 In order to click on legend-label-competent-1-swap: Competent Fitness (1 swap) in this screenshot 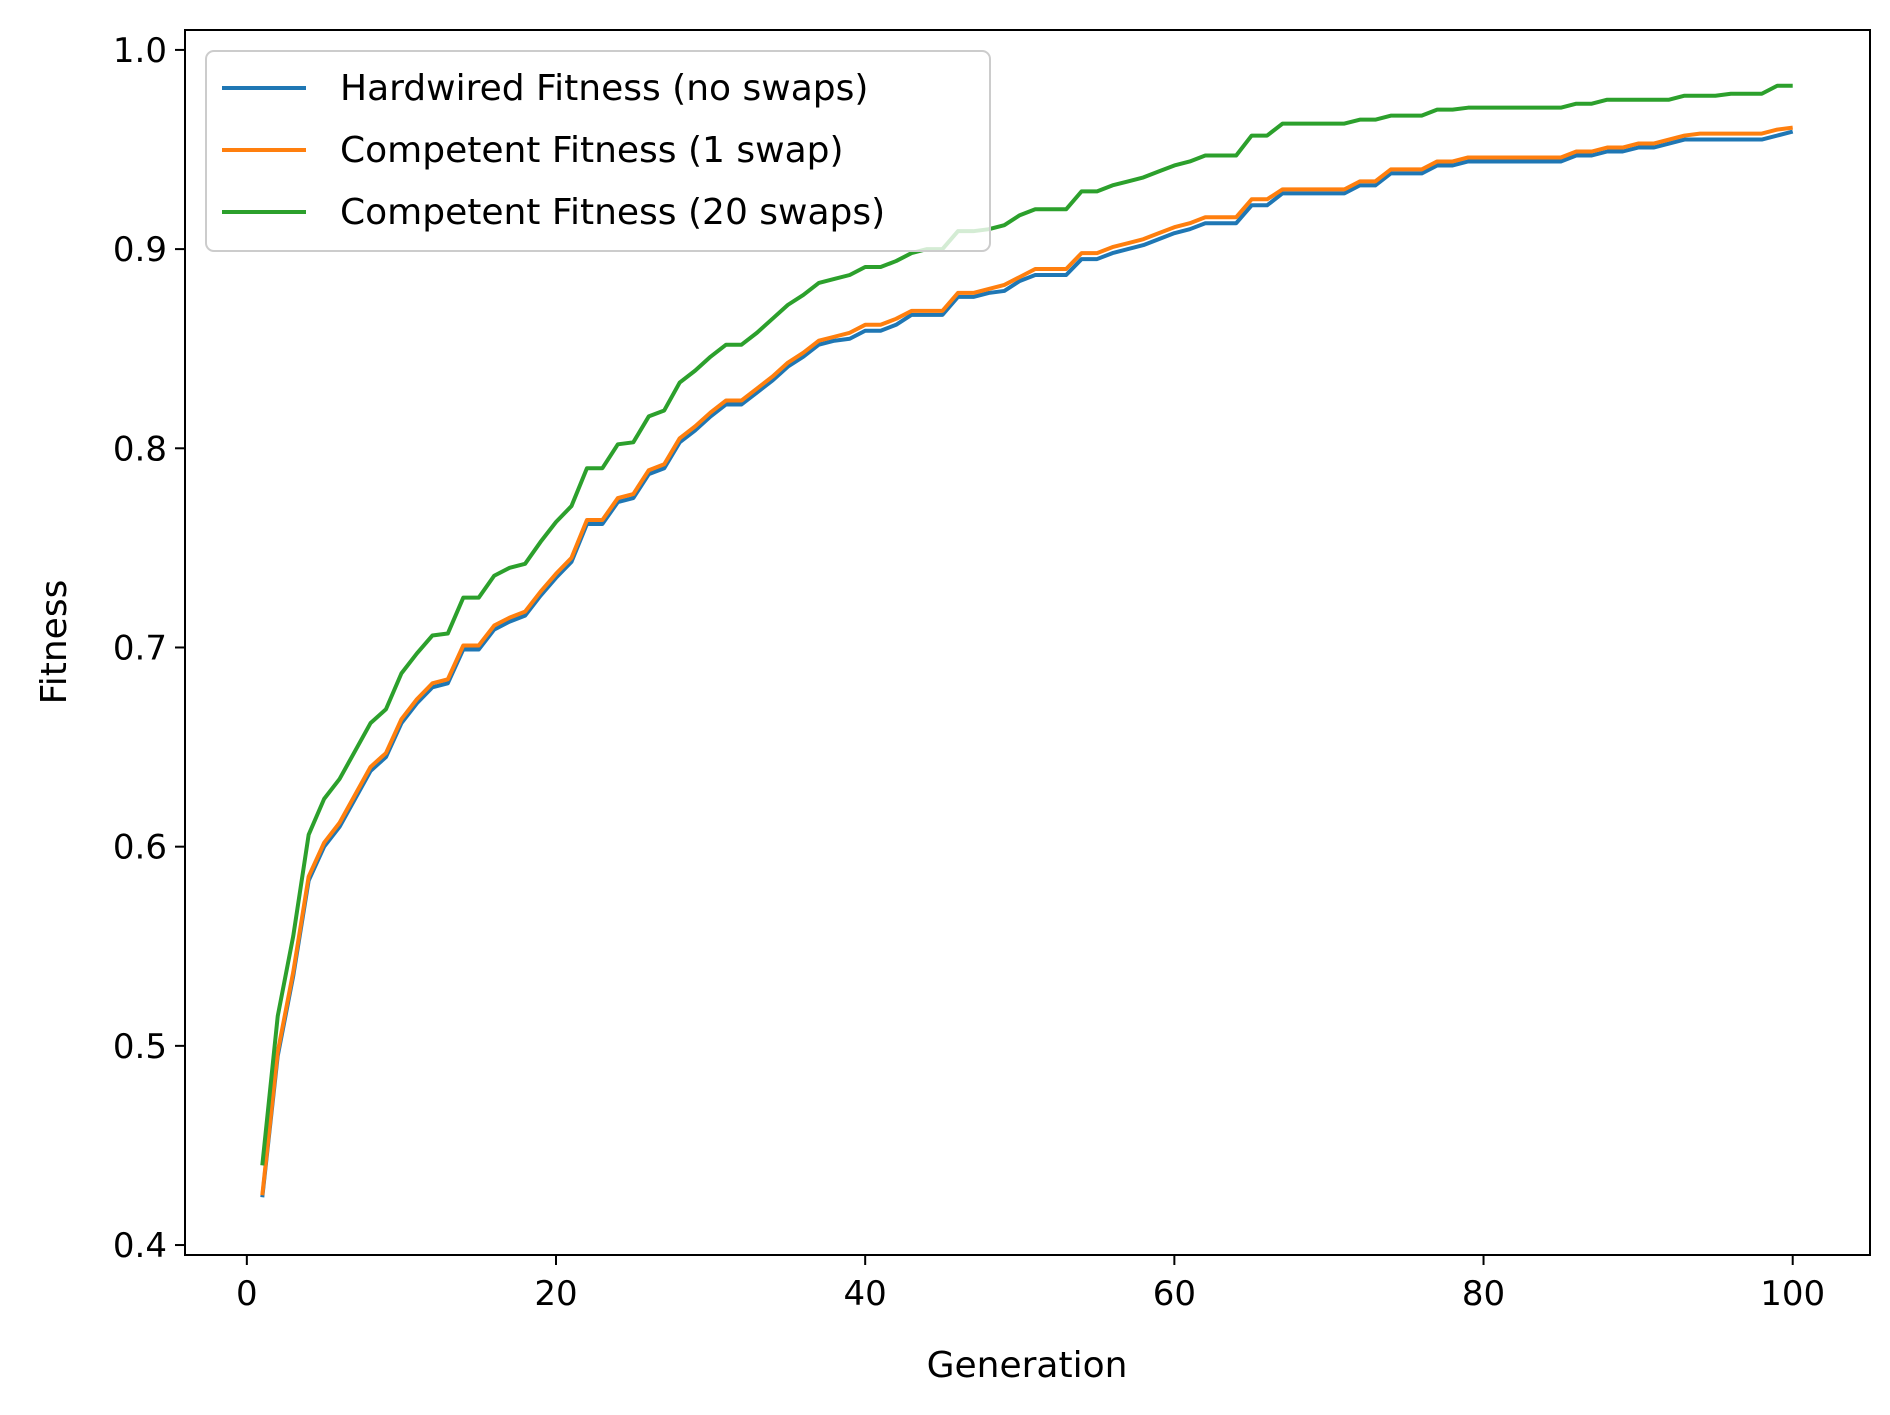, I will do `click(592, 150)`.